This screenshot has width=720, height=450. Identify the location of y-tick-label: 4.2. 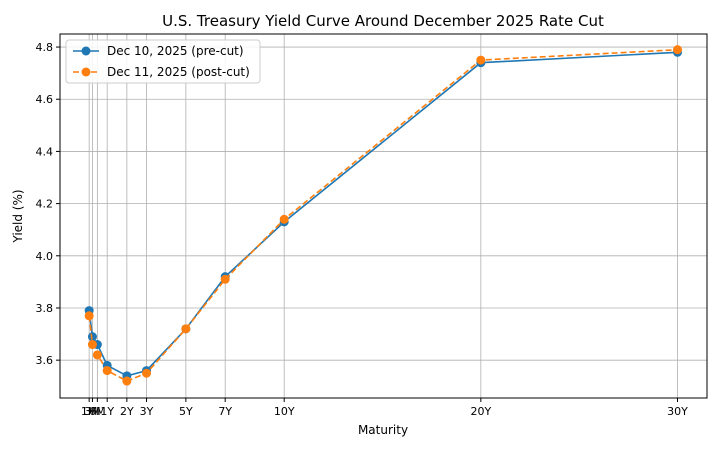
(45, 204).